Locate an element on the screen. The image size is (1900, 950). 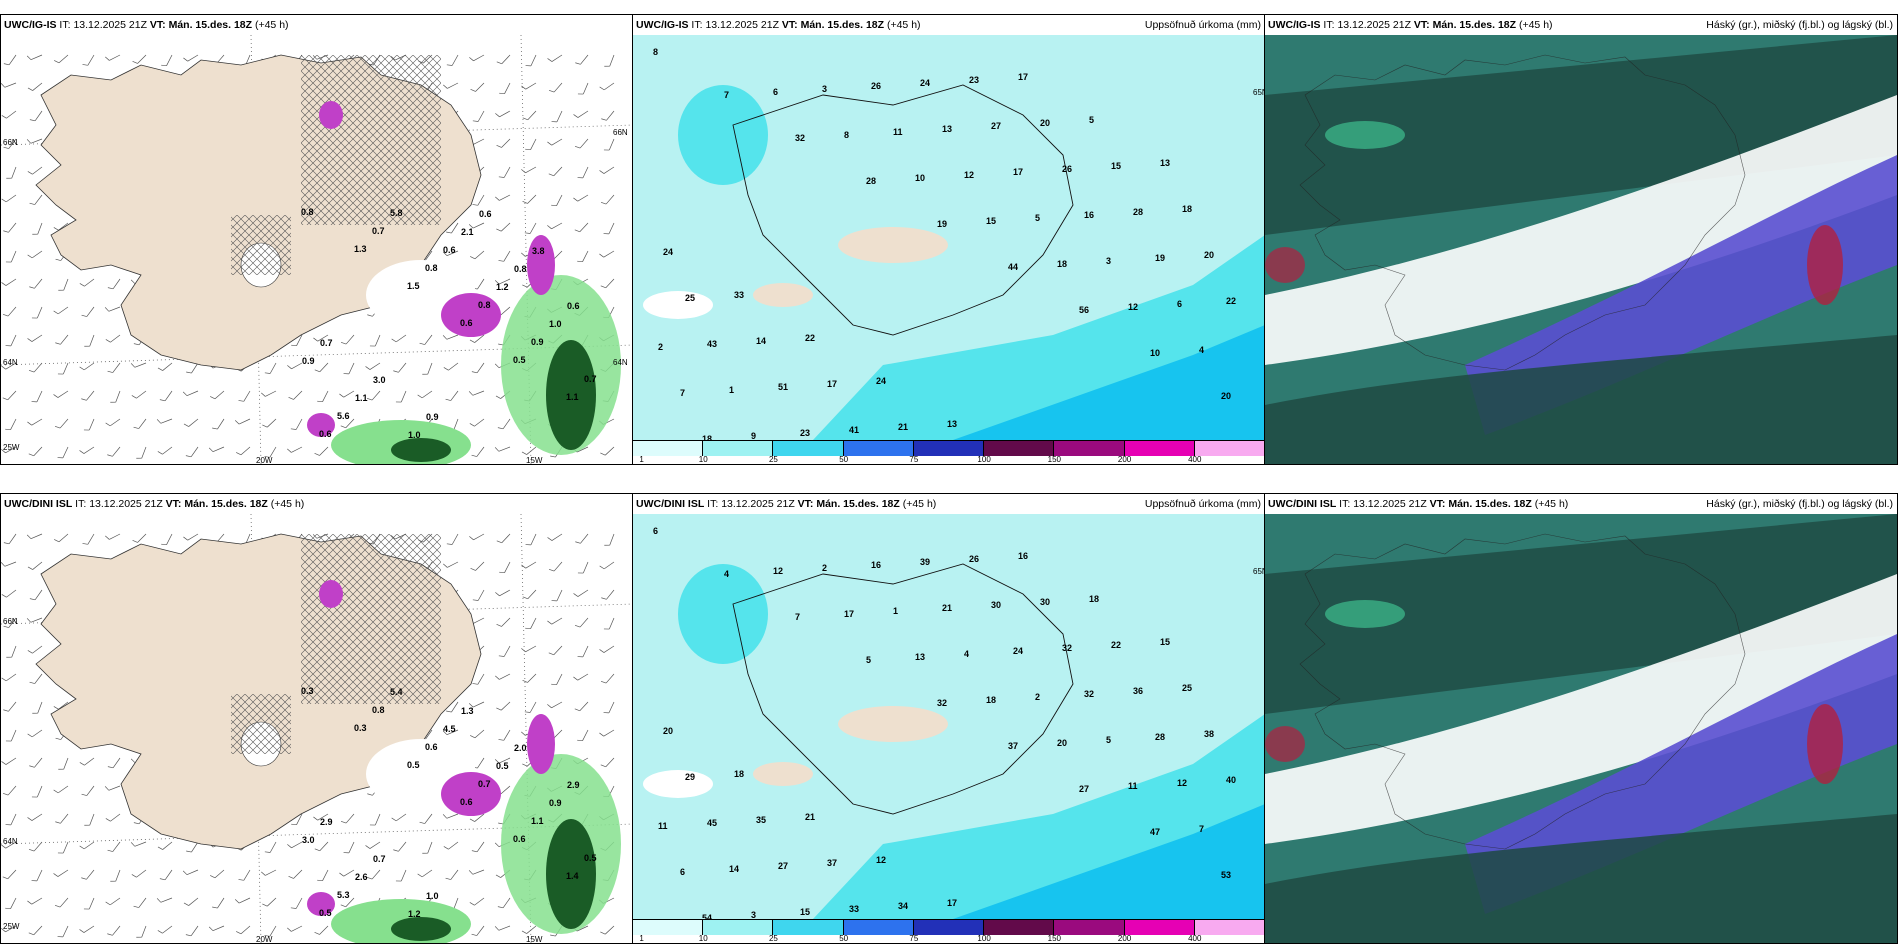
precip-value-label: 36 is located at coordinates (1138, 691).